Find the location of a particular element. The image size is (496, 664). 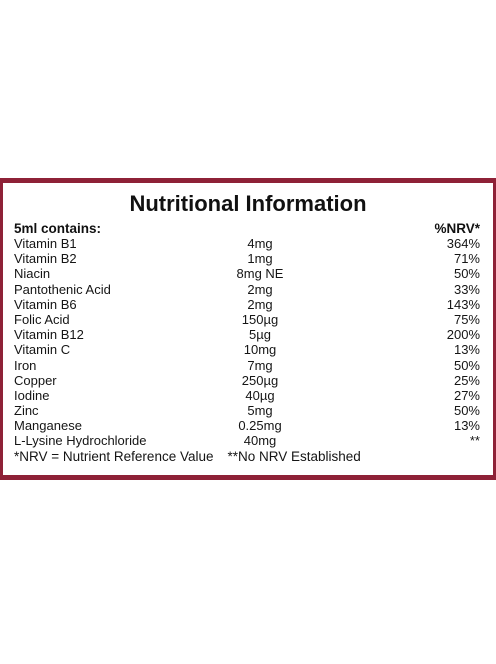

table-row: Pantothenic Acid 2mg 33% is located at coordinates (247, 289).